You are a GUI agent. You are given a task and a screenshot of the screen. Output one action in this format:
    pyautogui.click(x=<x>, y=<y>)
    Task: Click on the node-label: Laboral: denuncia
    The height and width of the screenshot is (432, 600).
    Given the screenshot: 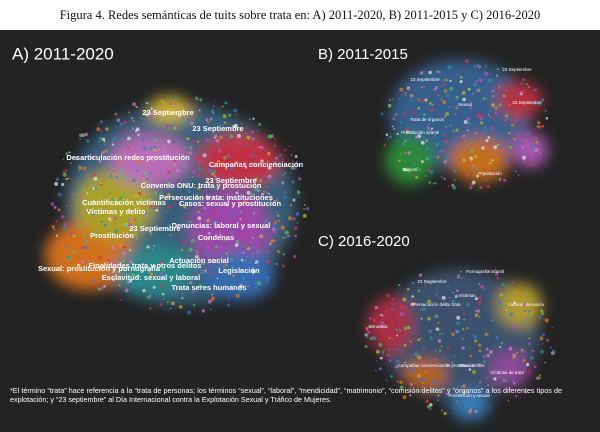 What is the action you would take?
    pyautogui.click(x=526, y=304)
    